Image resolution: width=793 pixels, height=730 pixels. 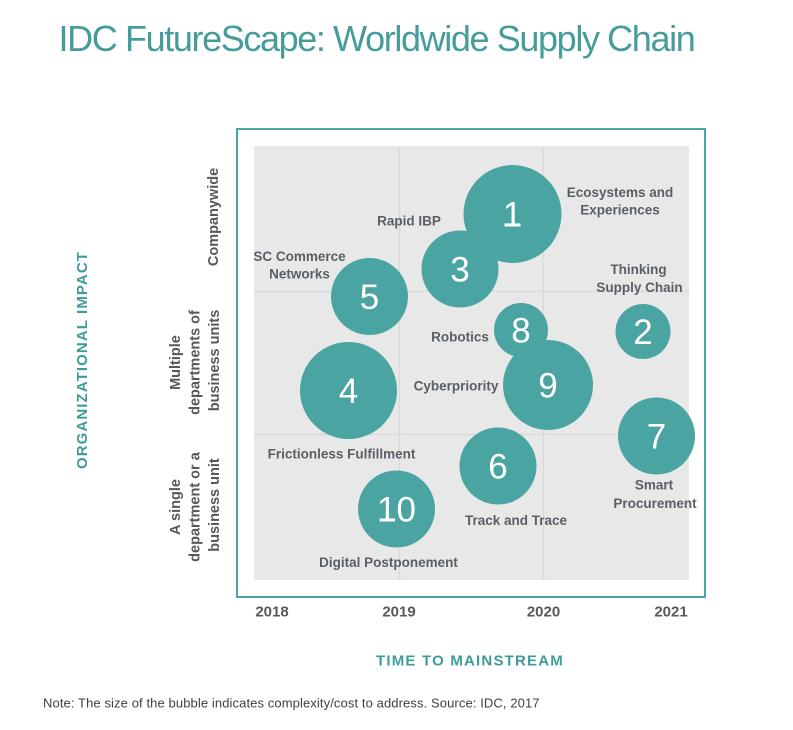 What do you see at coordinates (547, 386) in the screenshot?
I see `svg-text: 9` at bounding box center [547, 386].